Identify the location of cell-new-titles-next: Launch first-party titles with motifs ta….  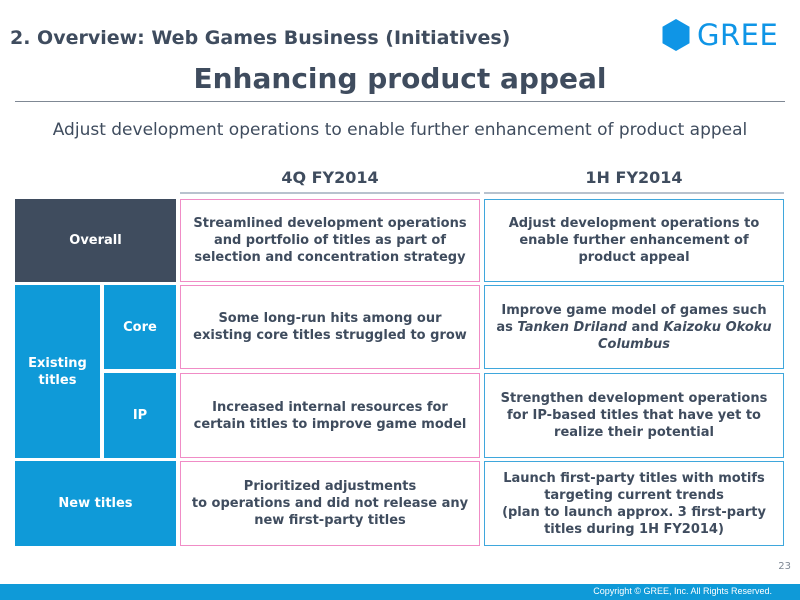
(634, 503).